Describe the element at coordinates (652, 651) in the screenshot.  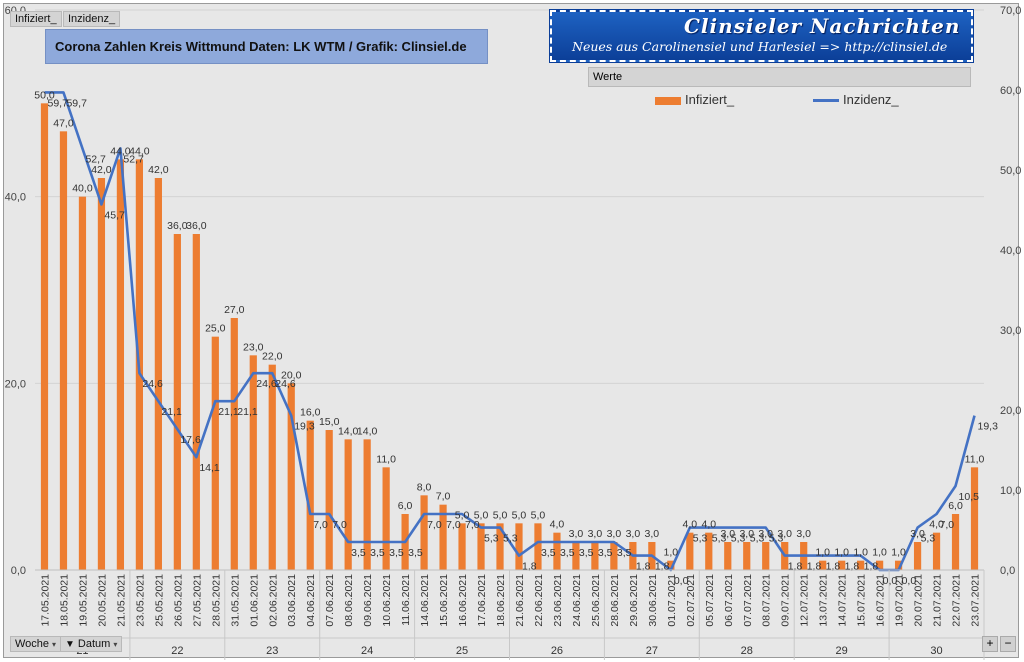
I see `week-label: 27` at that location.